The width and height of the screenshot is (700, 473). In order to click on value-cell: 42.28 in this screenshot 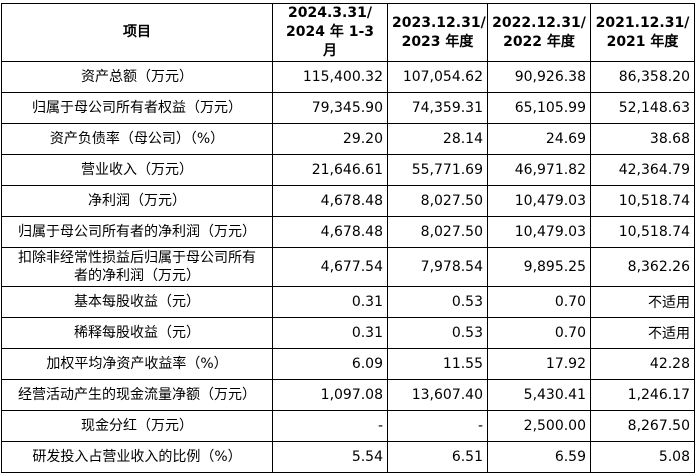, I will do `click(642, 364)`.